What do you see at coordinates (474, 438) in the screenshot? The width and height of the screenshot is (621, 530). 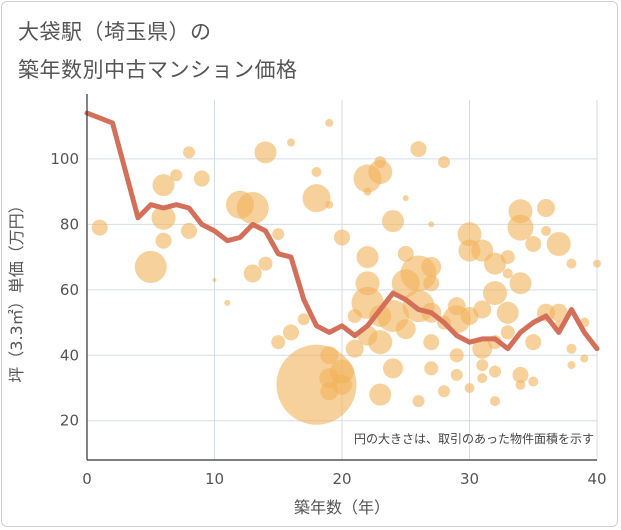 I see `bubble-size-note: 円の大きさは、取引のあった物件面積を示す` at bounding box center [474, 438].